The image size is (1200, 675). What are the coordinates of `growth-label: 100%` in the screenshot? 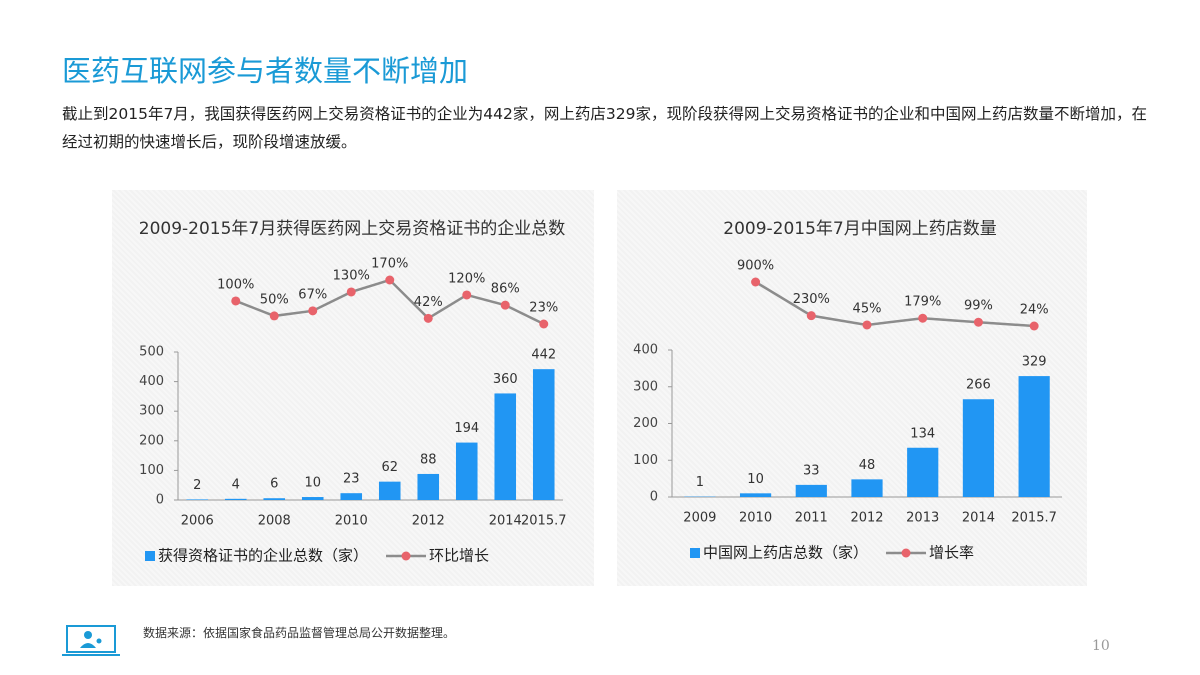 It's located at (235, 284).